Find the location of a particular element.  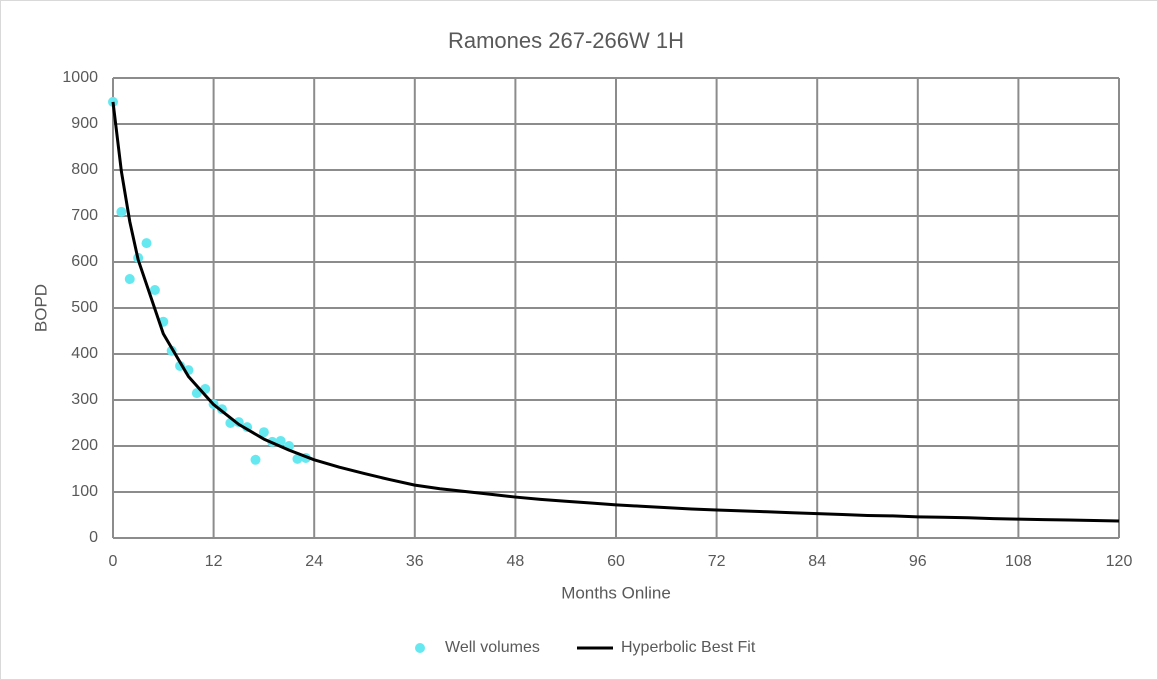

y-tick-label: 200 is located at coordinates (84, 445).